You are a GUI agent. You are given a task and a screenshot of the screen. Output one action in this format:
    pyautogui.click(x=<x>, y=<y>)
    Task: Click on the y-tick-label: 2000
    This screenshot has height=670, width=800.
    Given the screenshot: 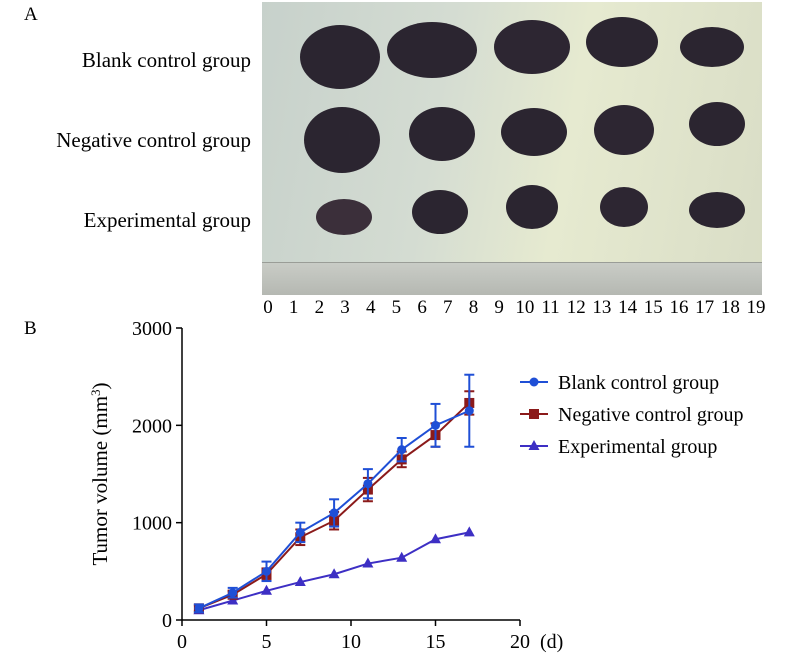 What is the action you would take?
    pyautogui.click(x=152, y=426)
    